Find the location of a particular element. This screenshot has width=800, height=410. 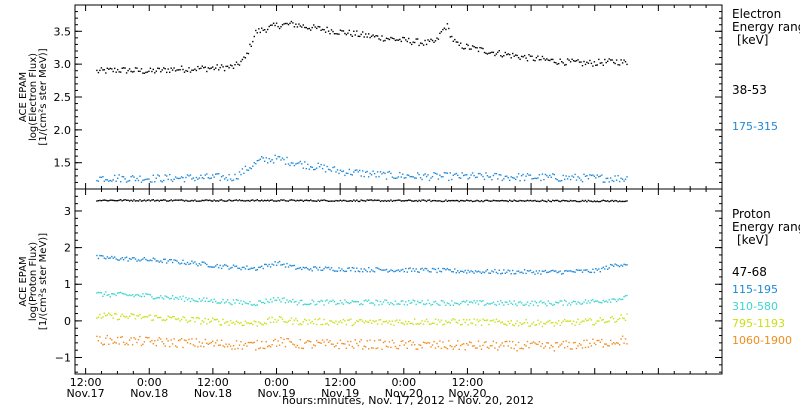

x-tick-date-label: Nov.18 is located at coordinates (149, 393).